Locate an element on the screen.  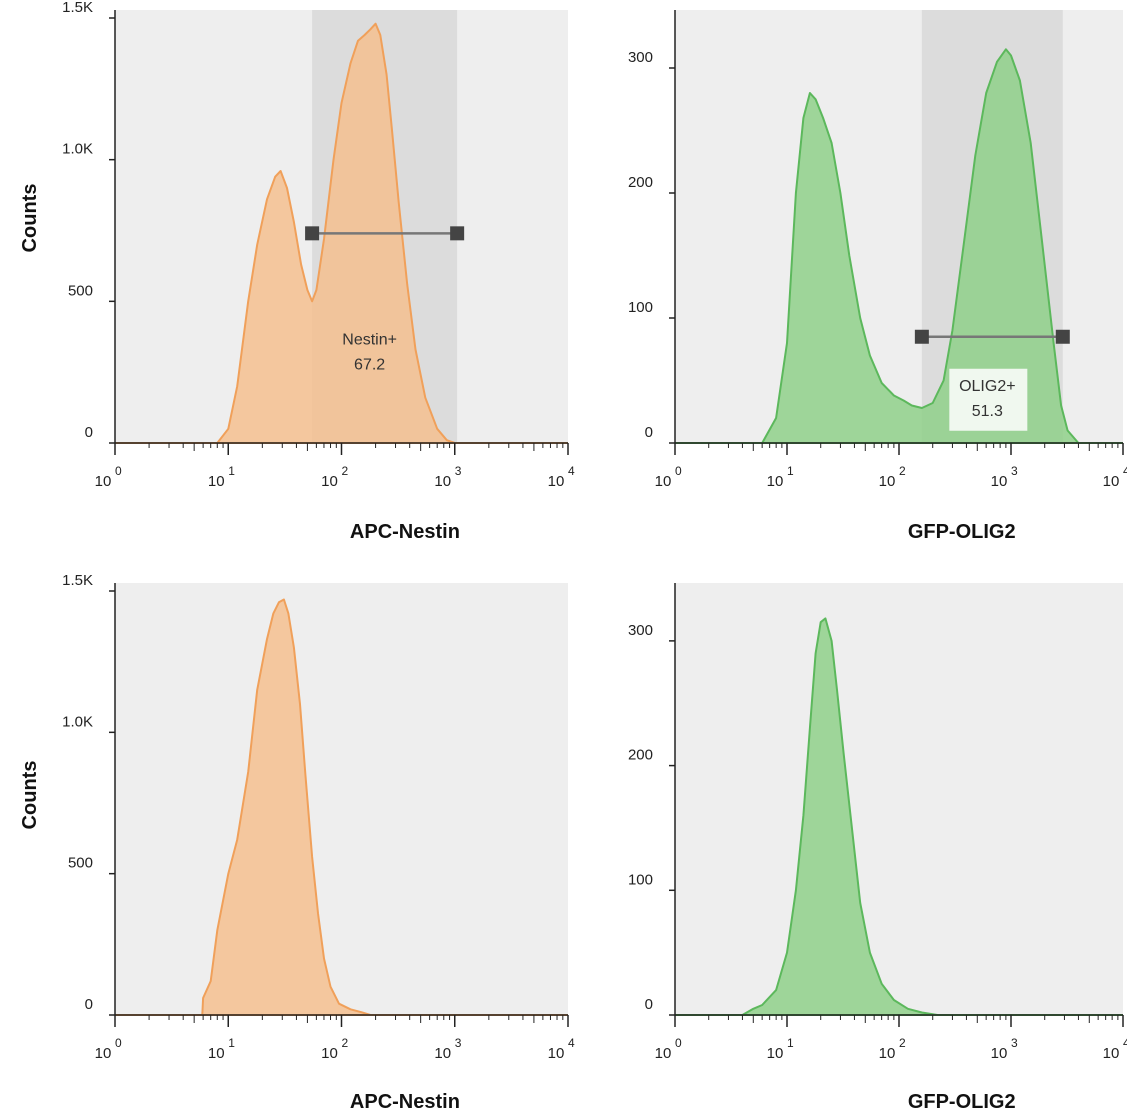
gate-percentage: 67.2 is located at coordinates (369, 364).